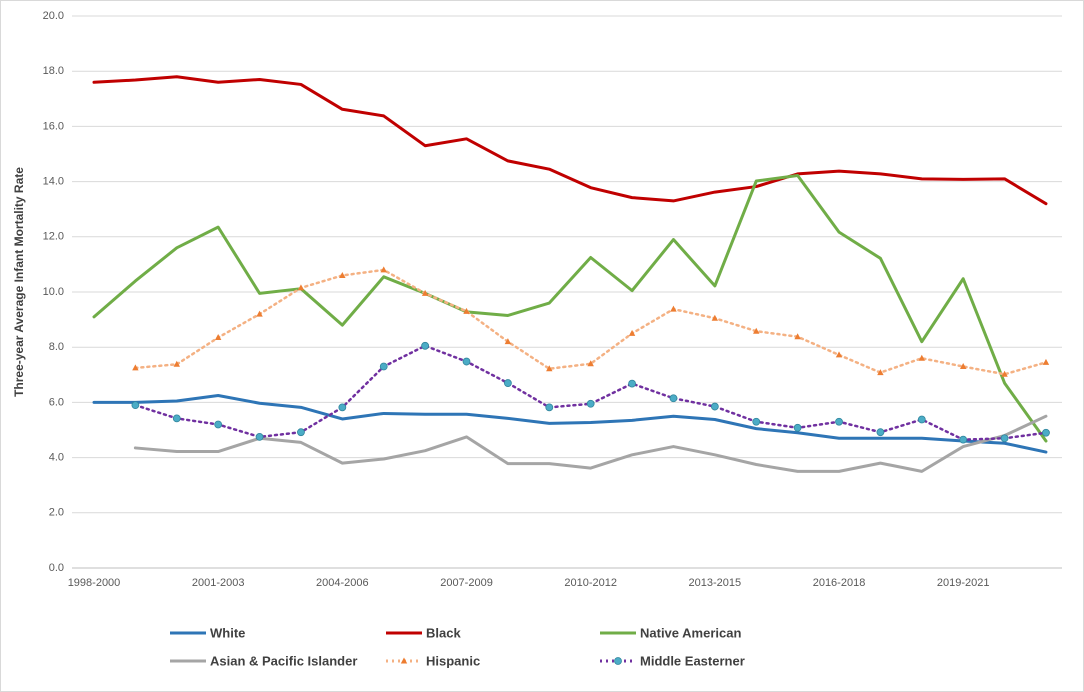  Describe the element at coordinates (342, 583) in the screenshot. I see `x-tick-label: 2004-2006` at that location.